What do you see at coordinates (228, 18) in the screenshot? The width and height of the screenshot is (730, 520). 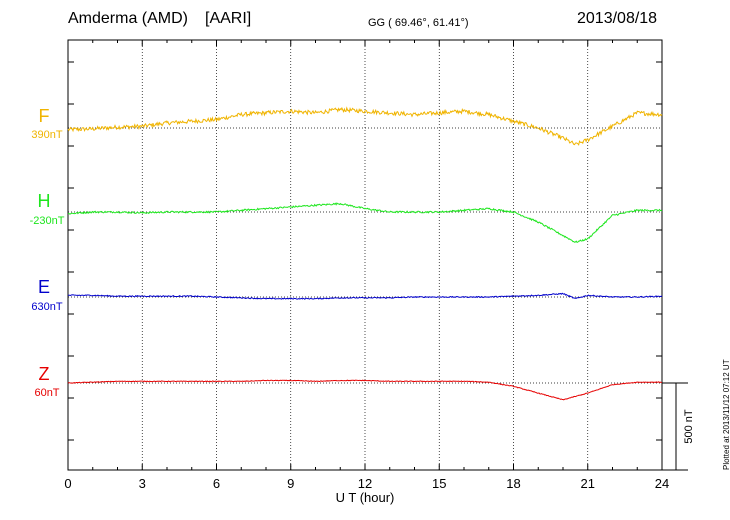 I see `institute-title: [AARI]` at bounding box center [228, 18].